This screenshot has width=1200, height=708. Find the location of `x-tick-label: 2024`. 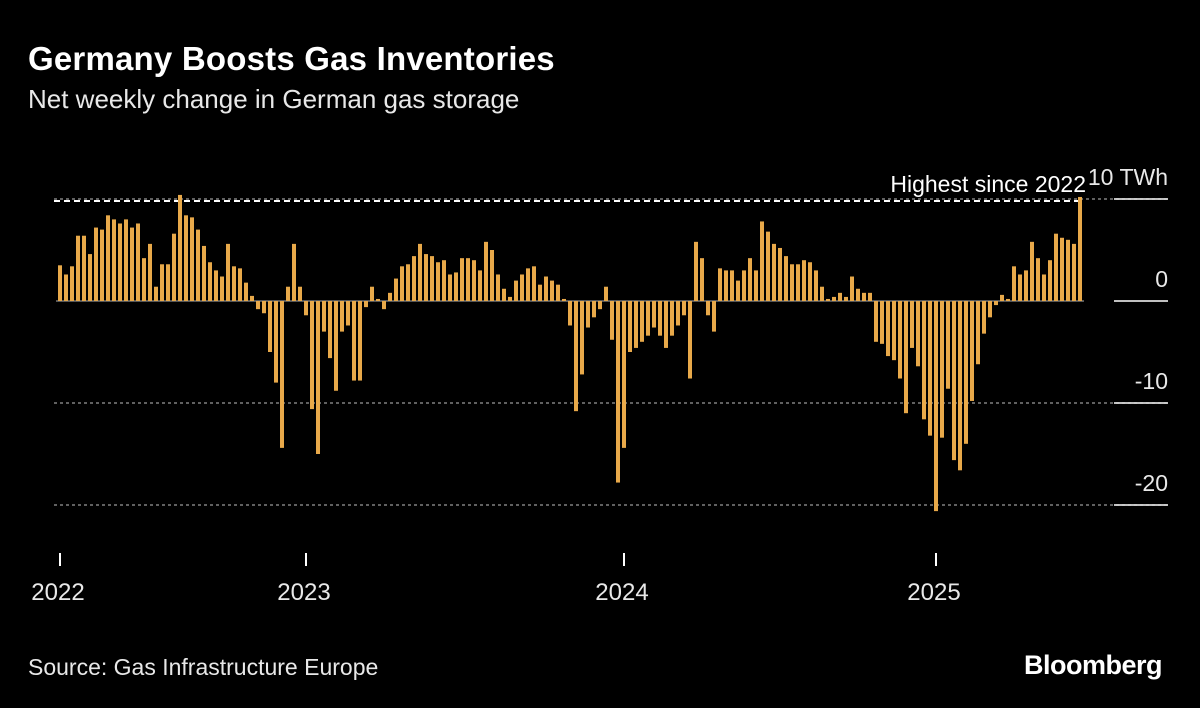

x-tick-label: 2024 is located at coordinates (621, 592).